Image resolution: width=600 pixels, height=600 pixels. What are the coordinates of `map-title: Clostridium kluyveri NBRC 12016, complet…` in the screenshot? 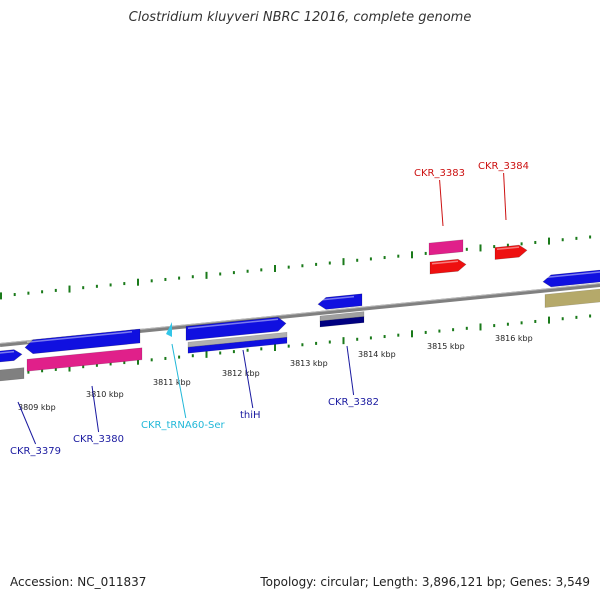 It's located at (300, 17).